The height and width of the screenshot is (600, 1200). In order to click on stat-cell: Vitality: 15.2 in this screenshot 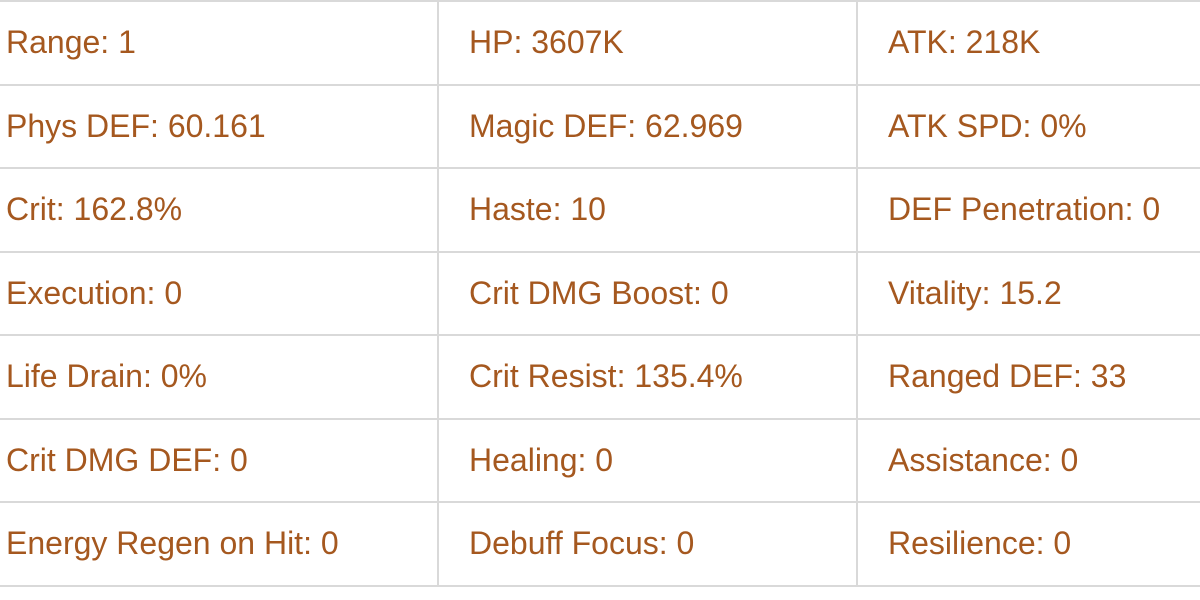, I will do `click(1028, 293)`.